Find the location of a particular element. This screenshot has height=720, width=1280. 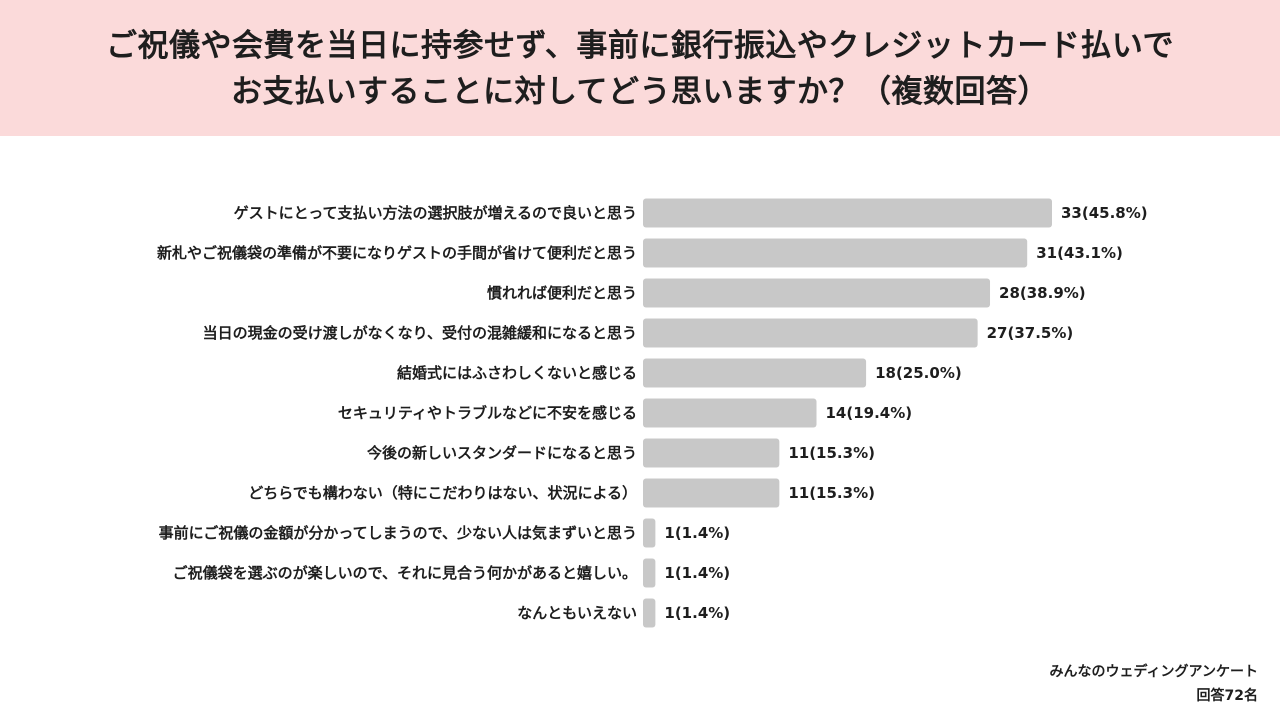

value-label: 31(43.1%) is located at coordinates (1079, 253).